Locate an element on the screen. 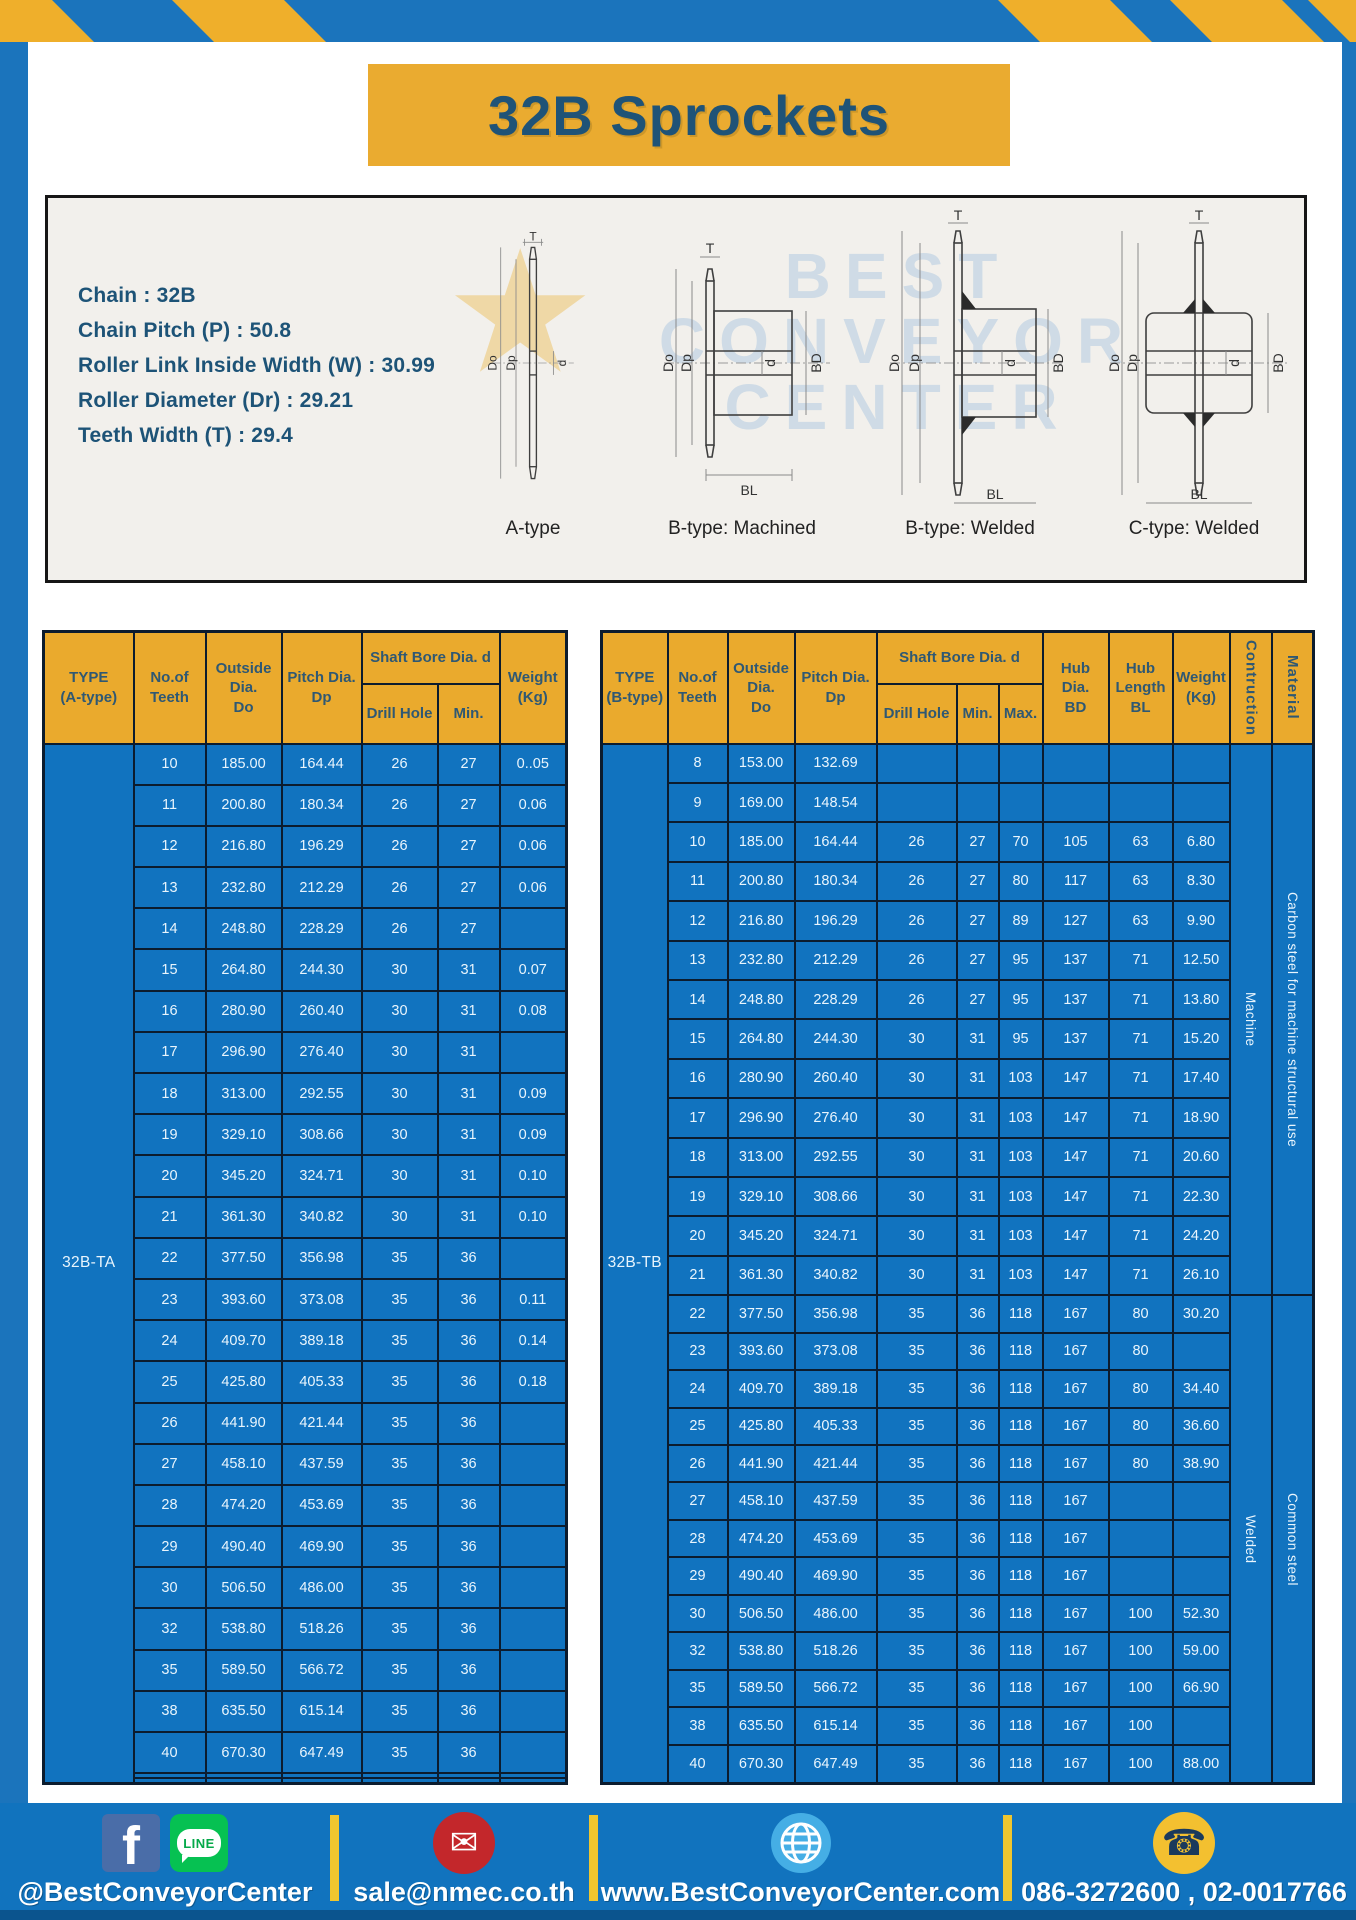 This screenshot has width=1356, height=1920. sprocket-a-drawing: T Do Dp d is located at coordinates (529, 355).